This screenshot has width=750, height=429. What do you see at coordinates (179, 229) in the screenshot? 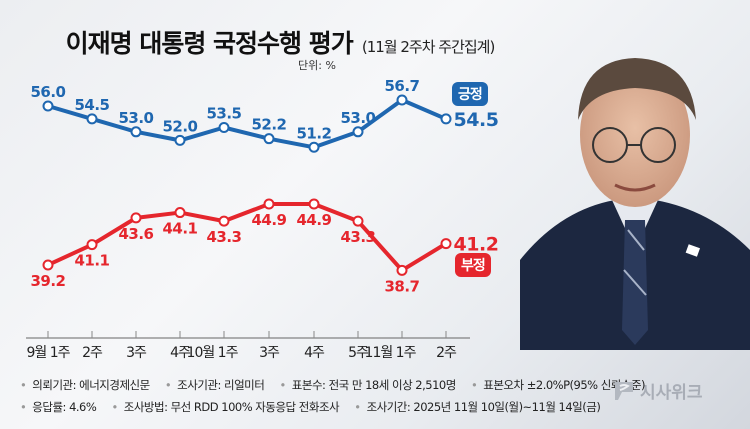
I see `data-label: 44.1` at bounding box center [179, 229].